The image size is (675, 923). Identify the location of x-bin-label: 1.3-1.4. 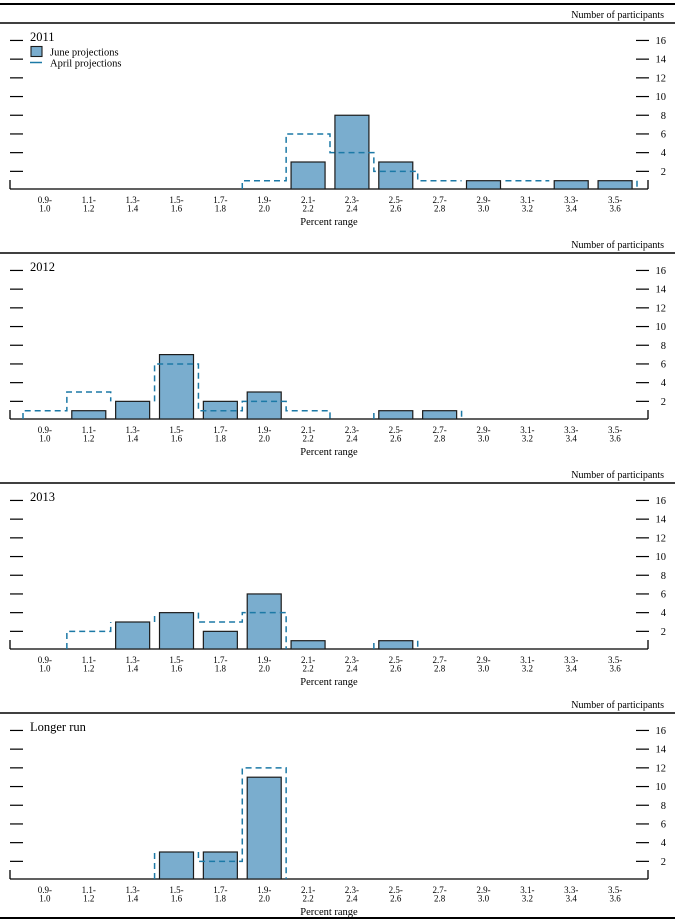
(133, 434).